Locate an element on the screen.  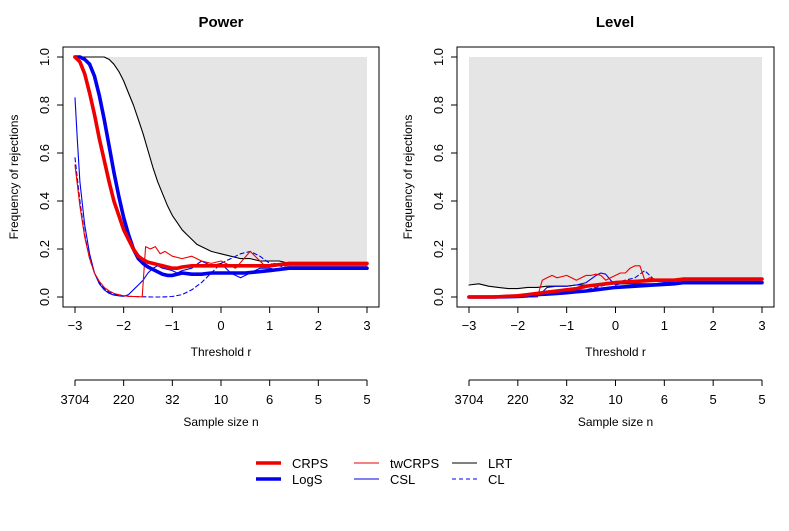
legend-label-cl: CL is located at coordinates (496, 479).